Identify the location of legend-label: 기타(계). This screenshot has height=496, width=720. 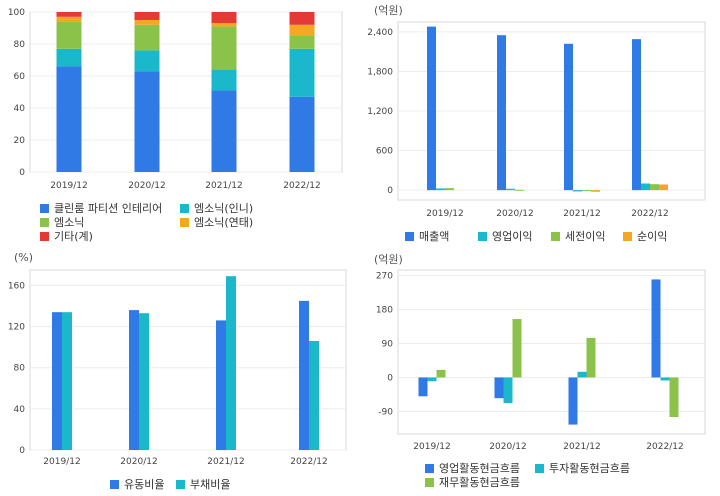
(73, 236).